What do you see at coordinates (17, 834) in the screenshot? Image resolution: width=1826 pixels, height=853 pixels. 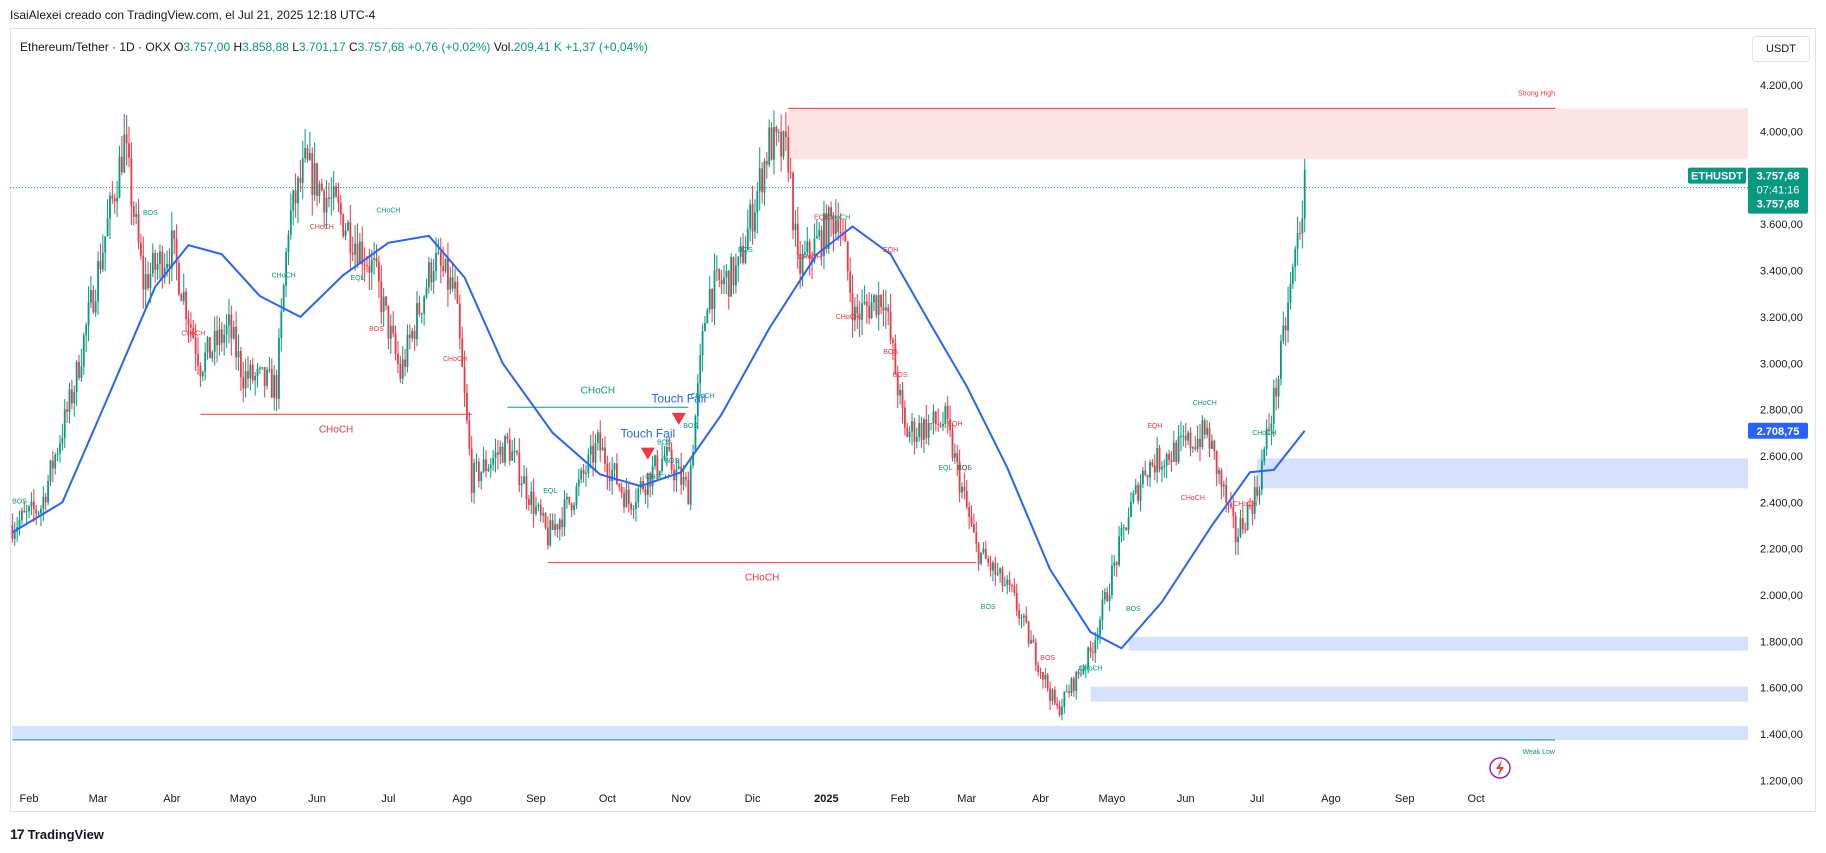 I see `tradingview-logo-icon: 17` at bounding box center [17, 834].